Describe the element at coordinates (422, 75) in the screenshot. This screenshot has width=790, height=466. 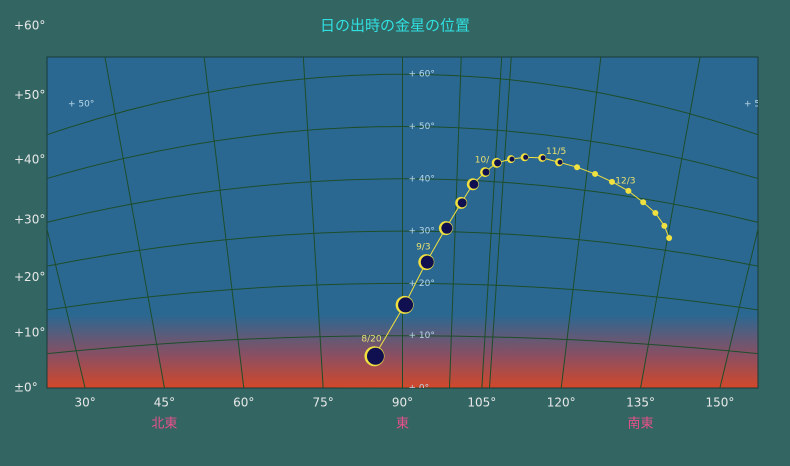
I see `inner-tick-label: + 60°` at that location.